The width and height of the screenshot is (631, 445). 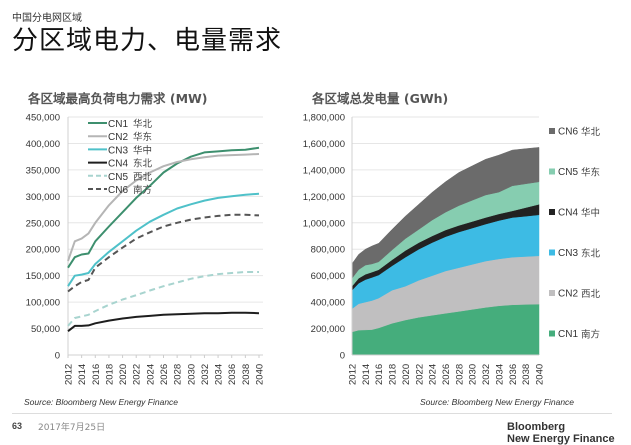 What do you see at coordinates (43, 303) in the screenshot?
I see `y-tick-label: 100,000` at bounding box center [43, 303].